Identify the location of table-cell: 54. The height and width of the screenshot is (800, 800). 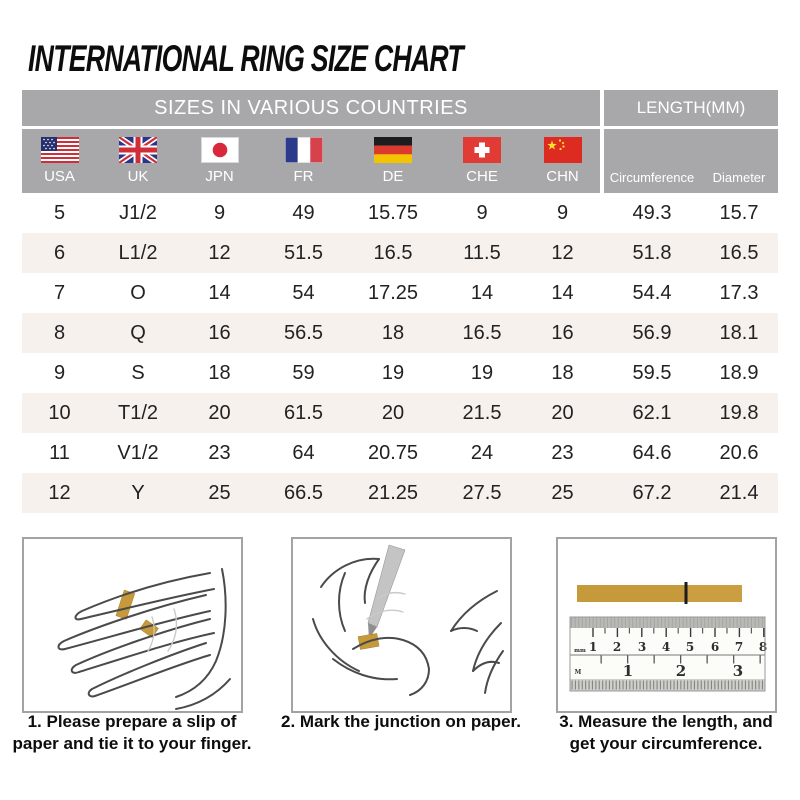
(303, 293).